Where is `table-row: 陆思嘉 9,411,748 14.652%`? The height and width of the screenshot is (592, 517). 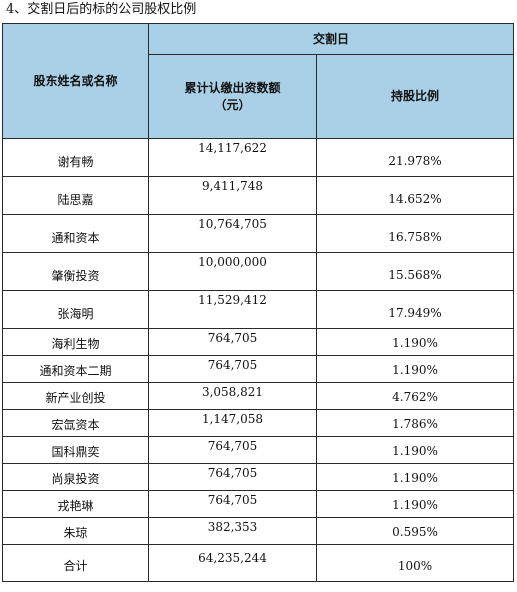
table-row: 陆思嘉 9,411,748 14.652% is located at coordinates (258, 195).